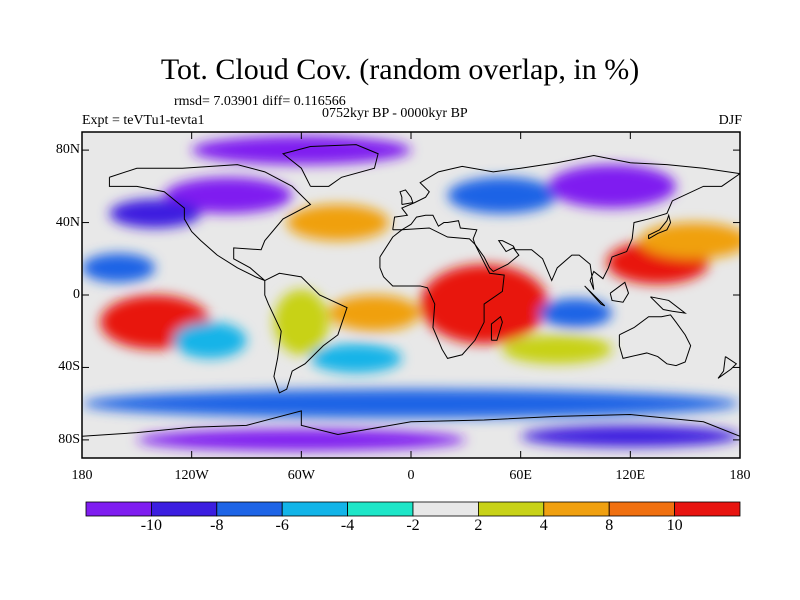 This screenshot has height=600, width=800. Describe the element at coordinates (496, 328) in the screenshot. I see `coastline-madagascar` at that location.